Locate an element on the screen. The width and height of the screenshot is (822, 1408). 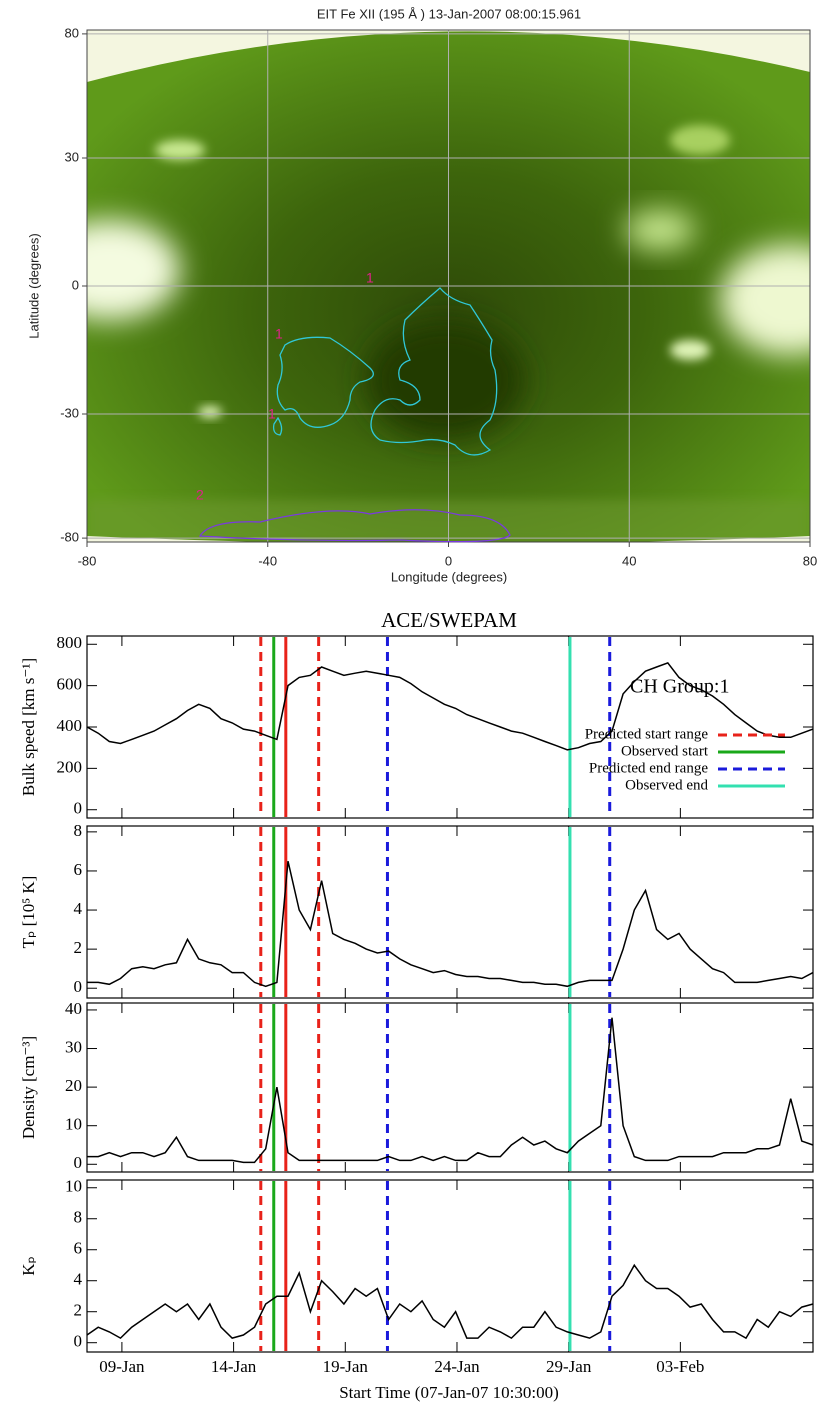
y-axis-label: Density [cm⁻³] is located at coordinates (28, 1087).